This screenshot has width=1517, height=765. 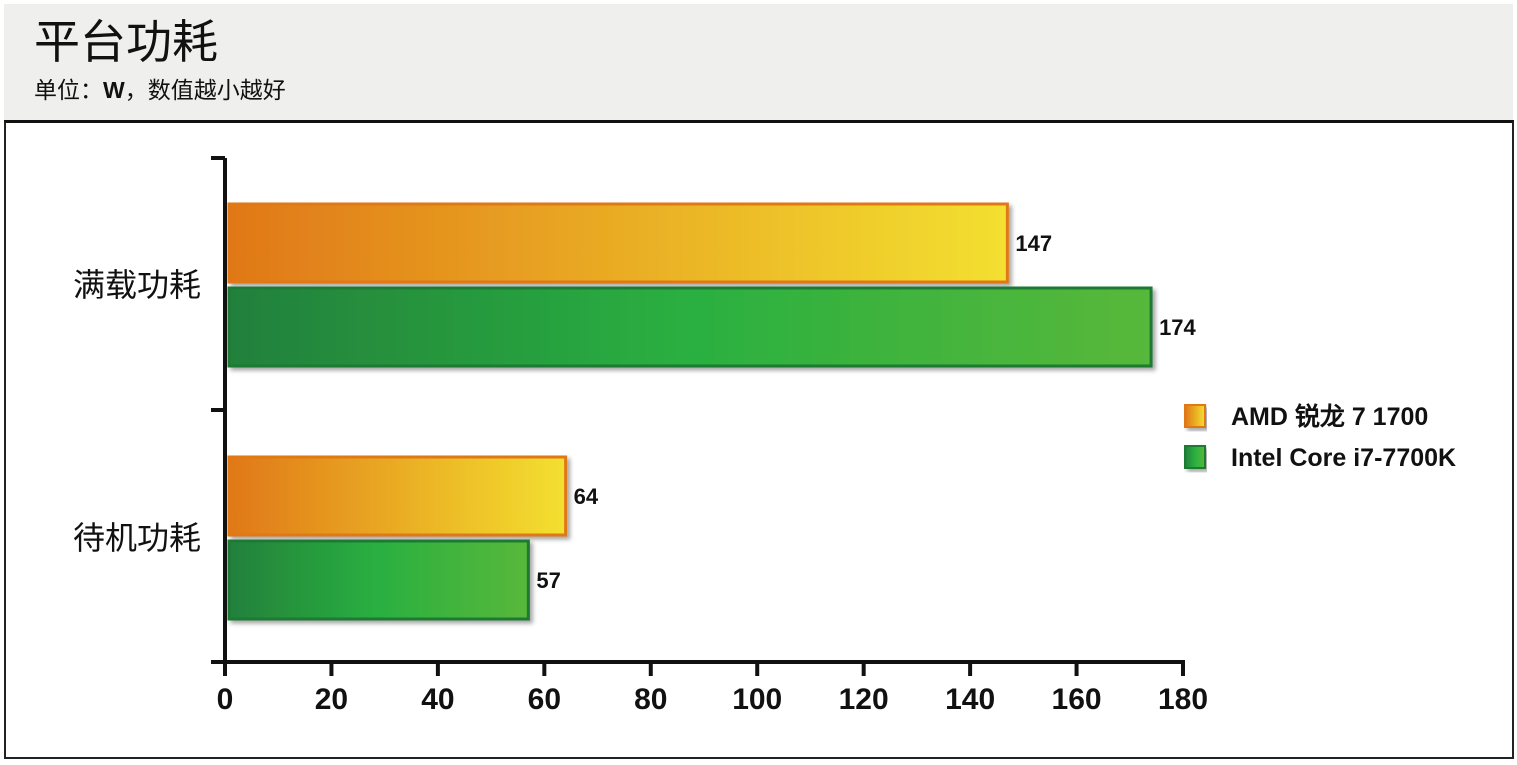 What do you see at coordinates (970, 699) in the screenshot?
I see `x-tick-label-140: 140` at bounding box center [970, 699].